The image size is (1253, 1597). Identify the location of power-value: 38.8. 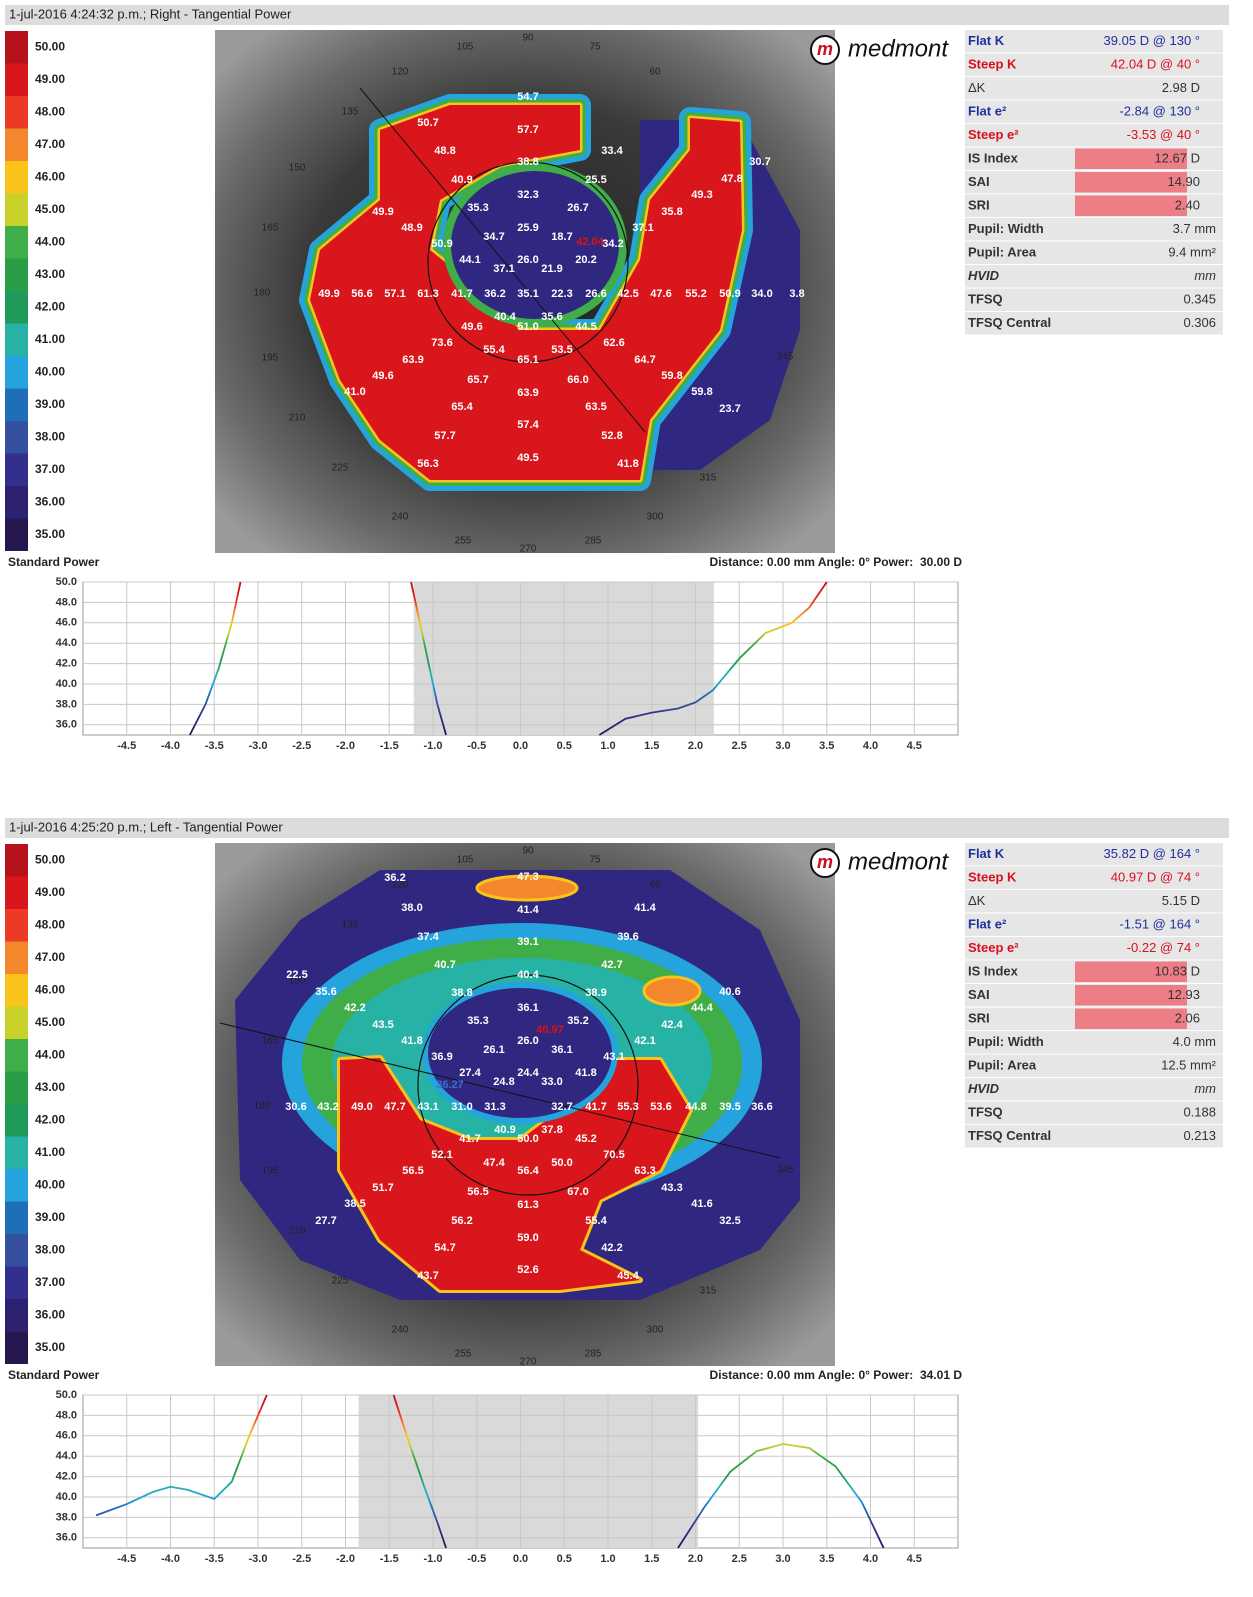
(461, 993).